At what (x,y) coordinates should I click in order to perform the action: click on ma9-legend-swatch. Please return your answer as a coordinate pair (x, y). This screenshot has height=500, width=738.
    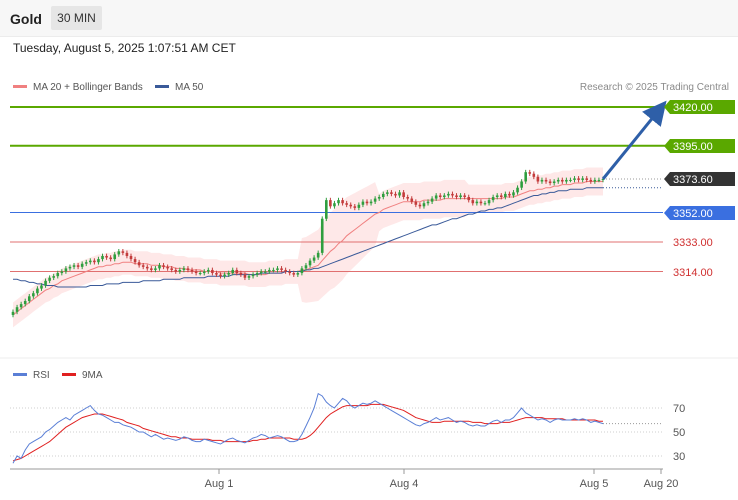
    Looking at the image, I should click on (69, 374).